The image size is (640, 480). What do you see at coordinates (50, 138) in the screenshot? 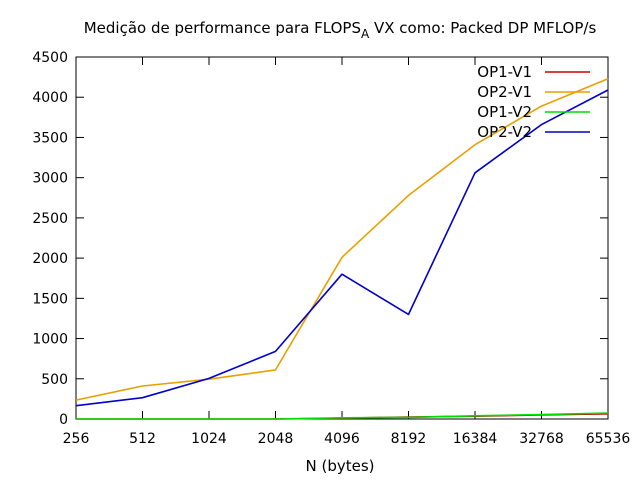
I see `y-tick-label: 3500` at bounding box center [50, 138].